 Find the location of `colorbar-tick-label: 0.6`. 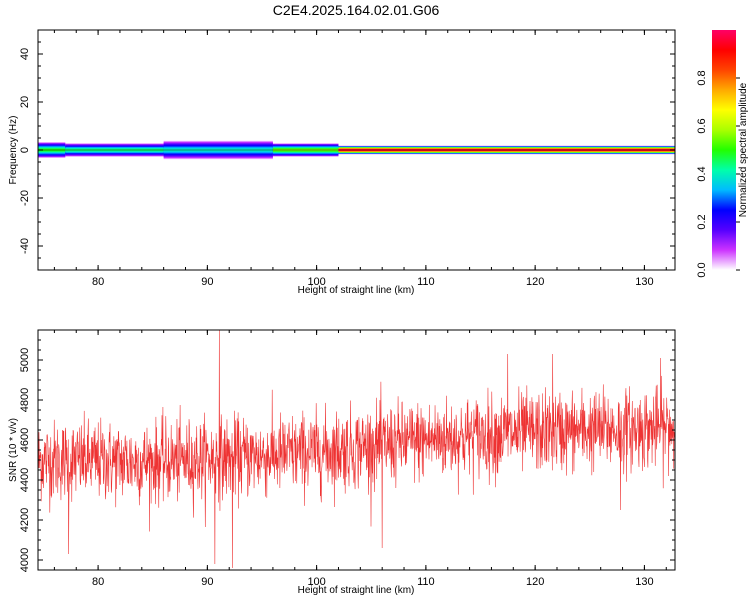

colorbar-tick-label: 0.6 is located at coordinates (702, 125).